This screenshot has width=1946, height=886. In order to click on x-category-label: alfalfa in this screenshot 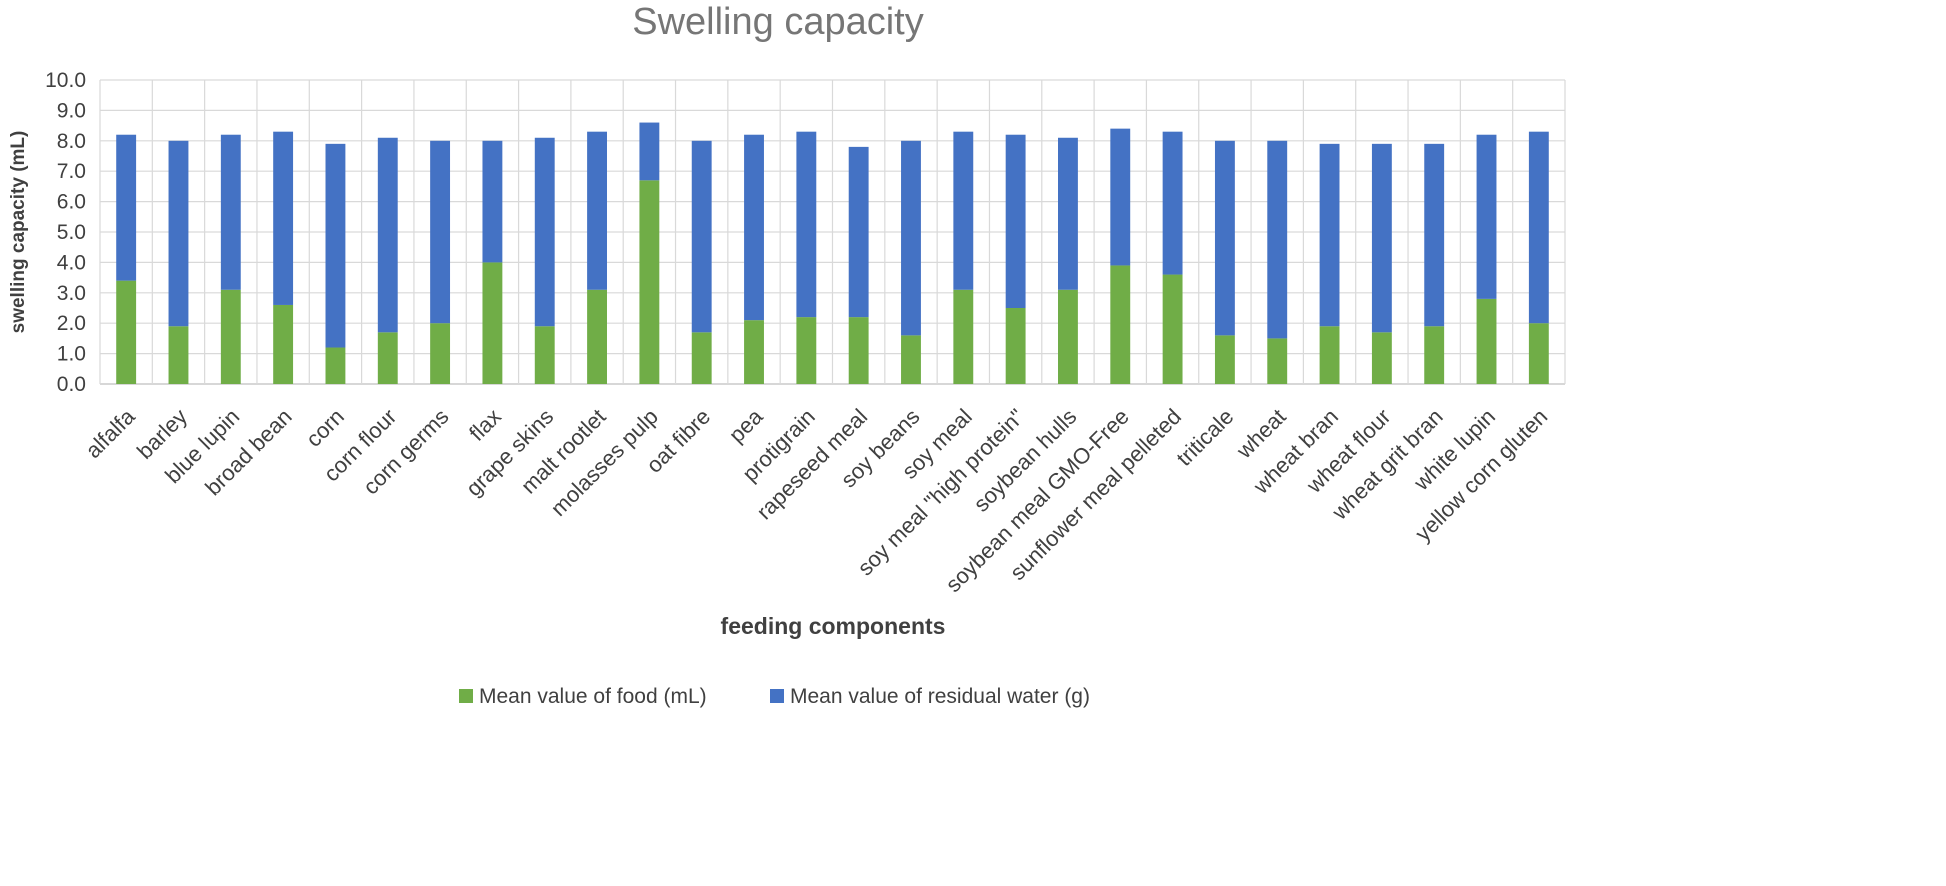, I will do `click(110, 433)`.